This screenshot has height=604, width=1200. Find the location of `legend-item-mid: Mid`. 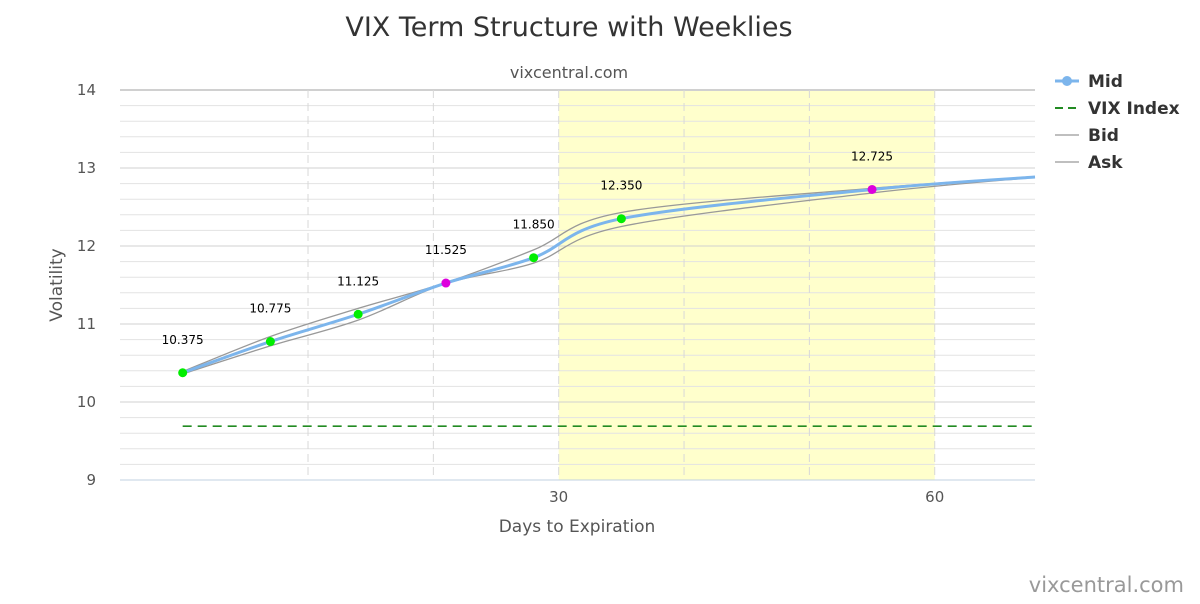

legend-item-mid: Mid is located at coordinates (1089, 82).